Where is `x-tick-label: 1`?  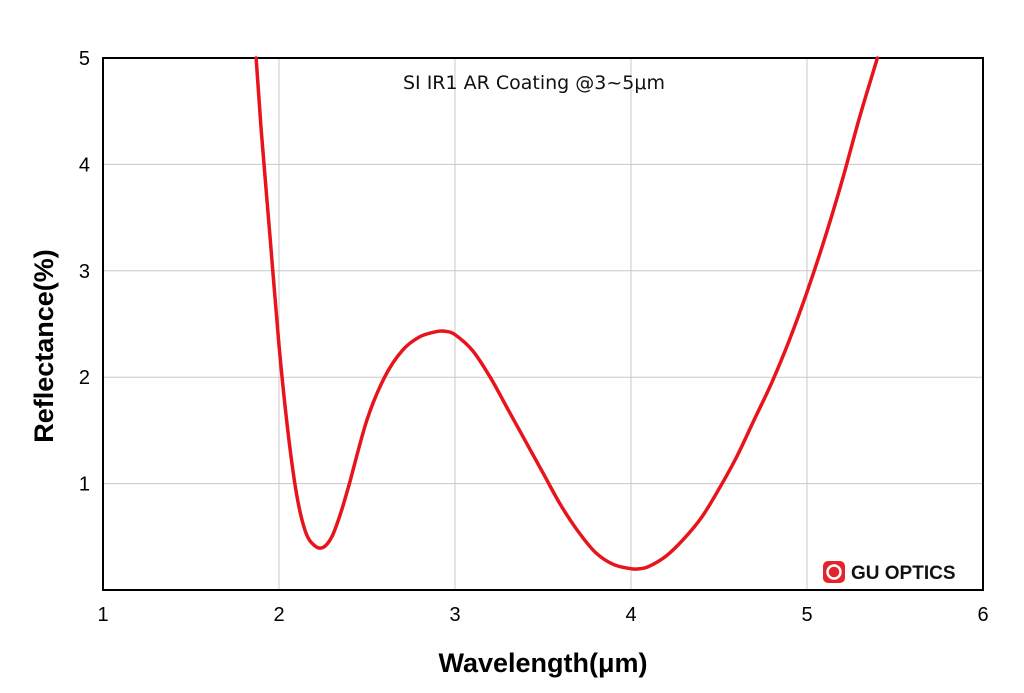
x-tick-label: 1 is located at coordinates (102, 615).